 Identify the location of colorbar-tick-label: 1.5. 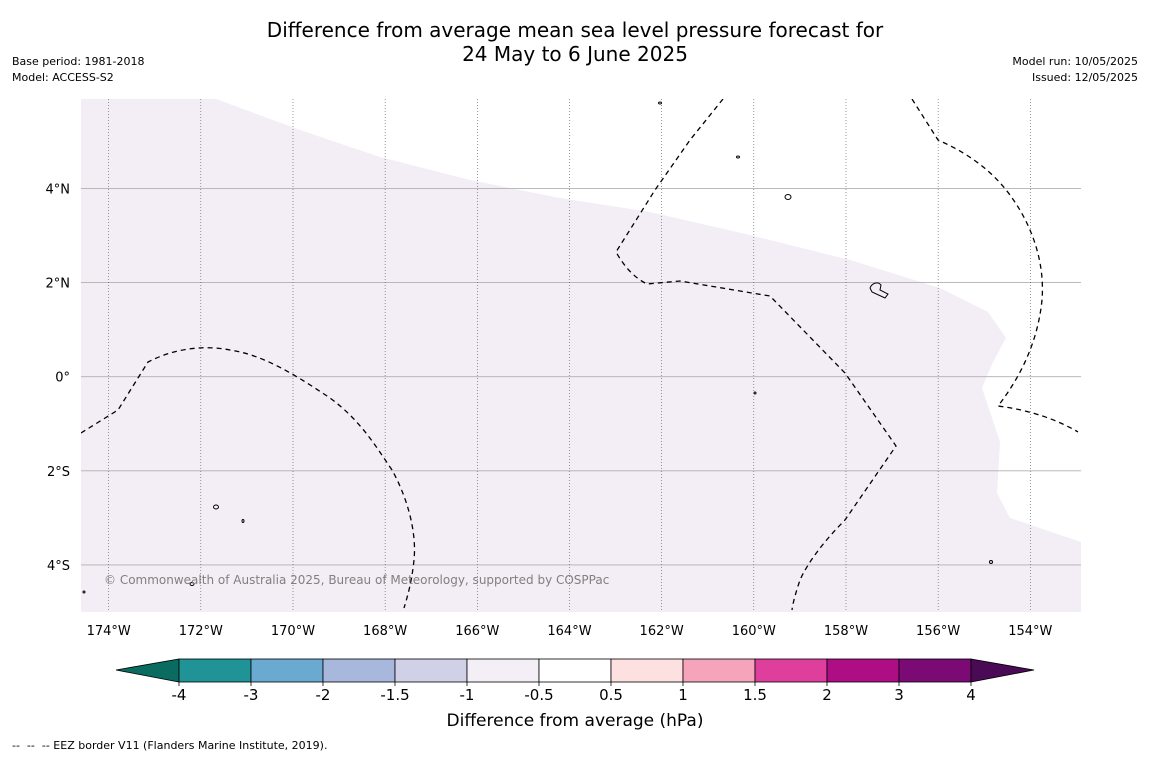
(755, 695).